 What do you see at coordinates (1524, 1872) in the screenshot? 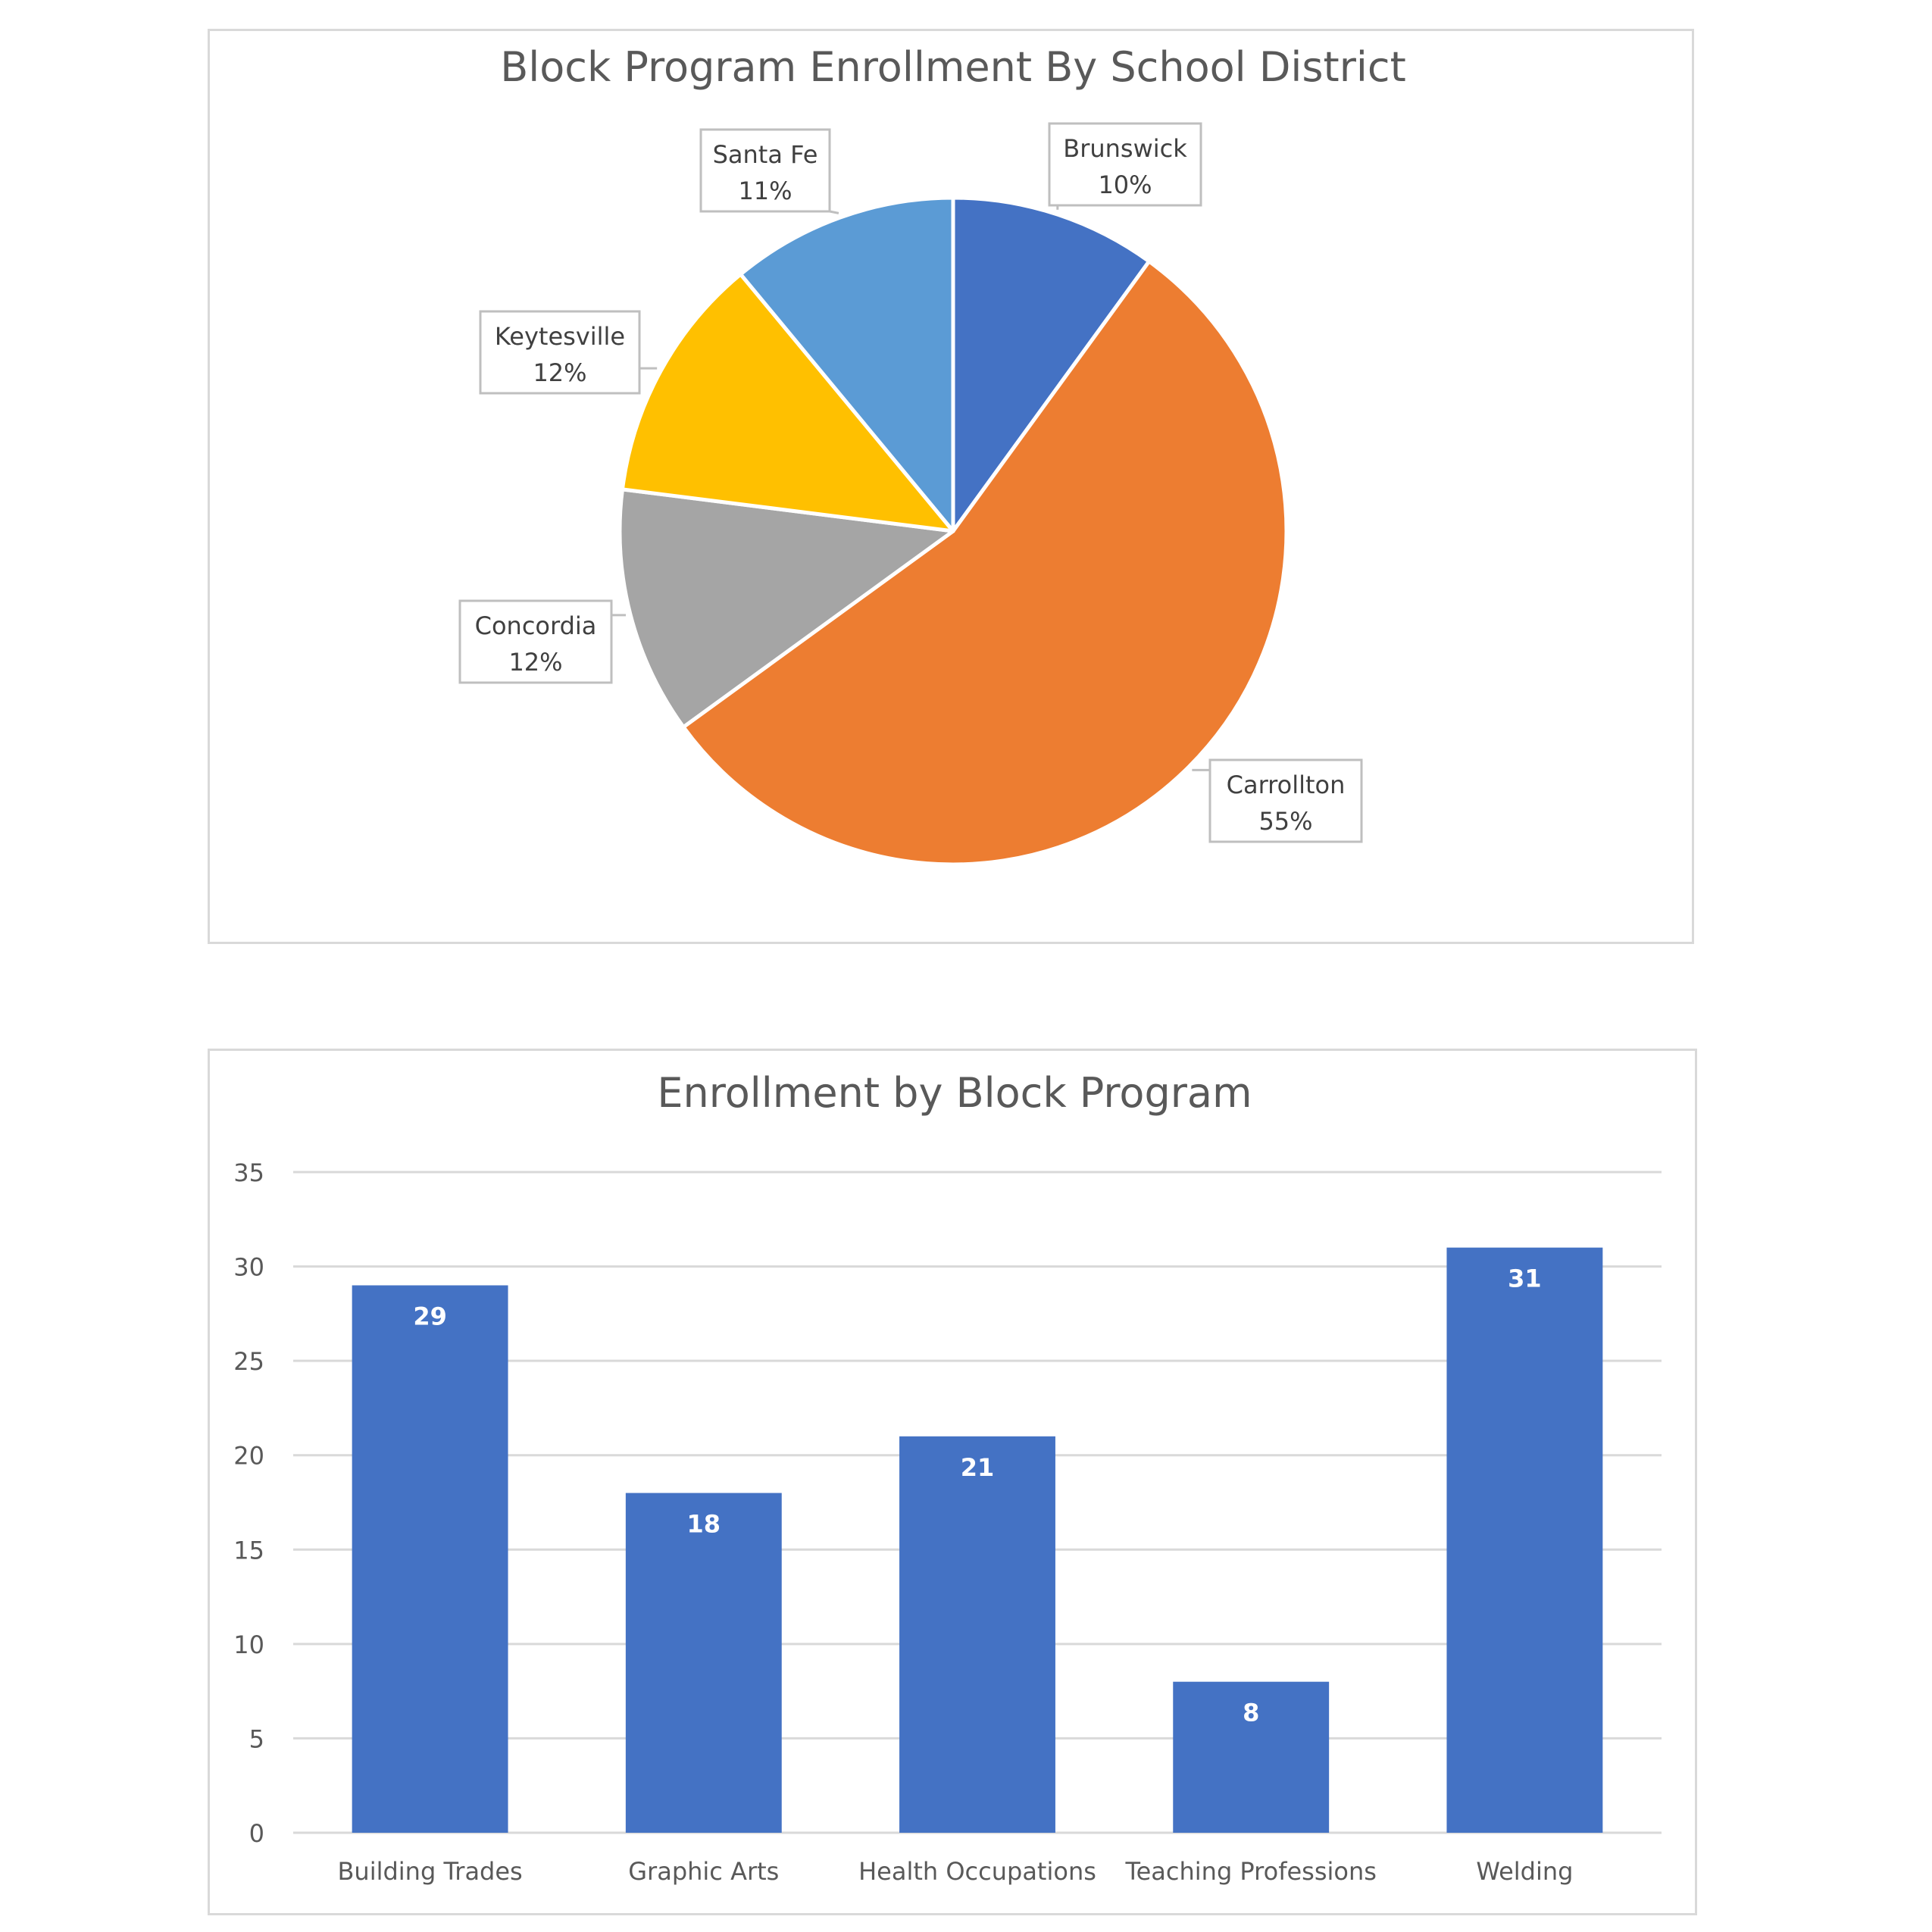
I see `x-tick-label: Welding` at bounding box center [1524, 1872].